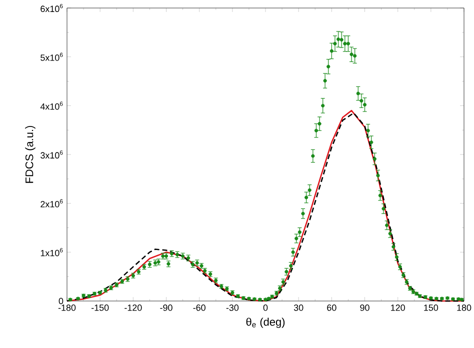 This screenshot has height=348, width=474. What do you see at coordinates (232, 307) in the screenshot?
I see `x-tick-label: -30` at bounding box center [232, 307].